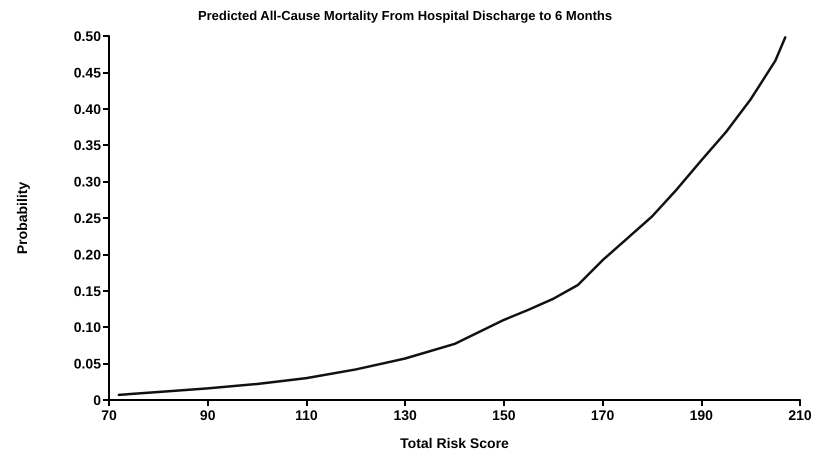  Describe the element at coordinates (109, 415) in the screenshot. I see `x-tick-label: 70` at that location.